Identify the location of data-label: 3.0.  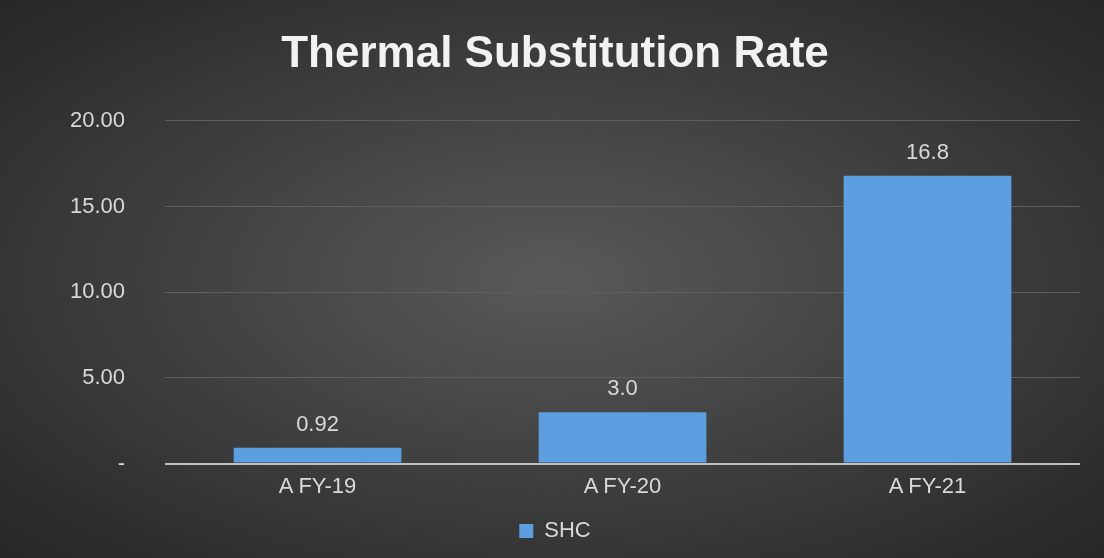
(622, 388).